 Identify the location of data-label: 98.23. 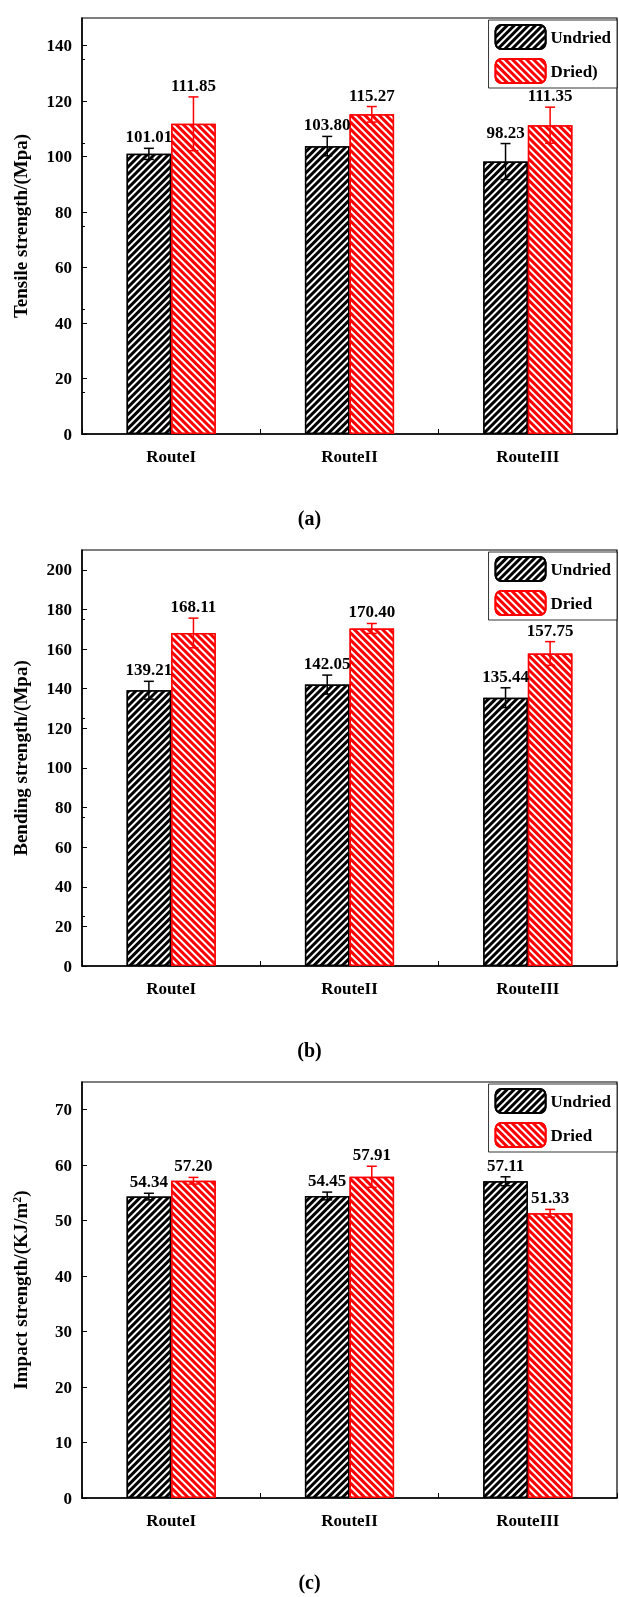
(505, 132).